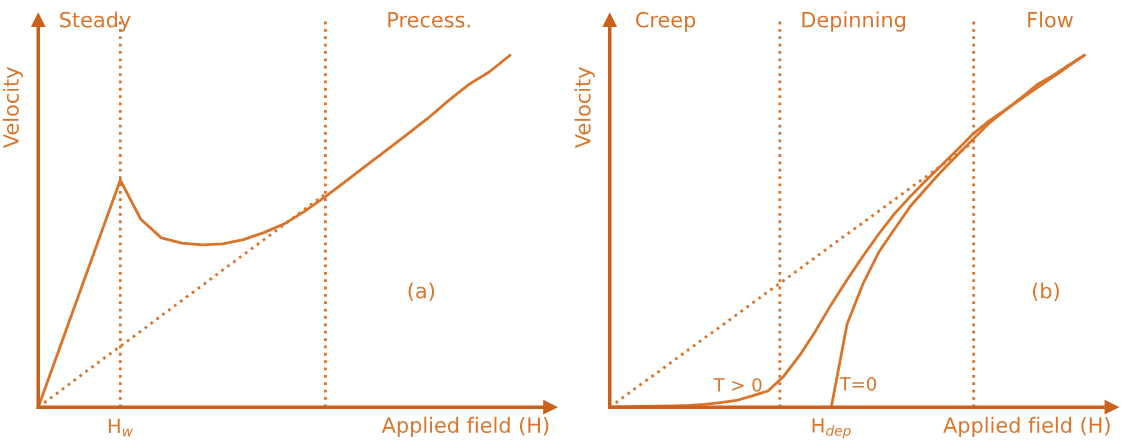 The width and height of the screenshot is (1125, 445). What do you see at coordinates (854, 21) in the screenshot?
I see `text: Depinning` at bounding box center [854, 21].